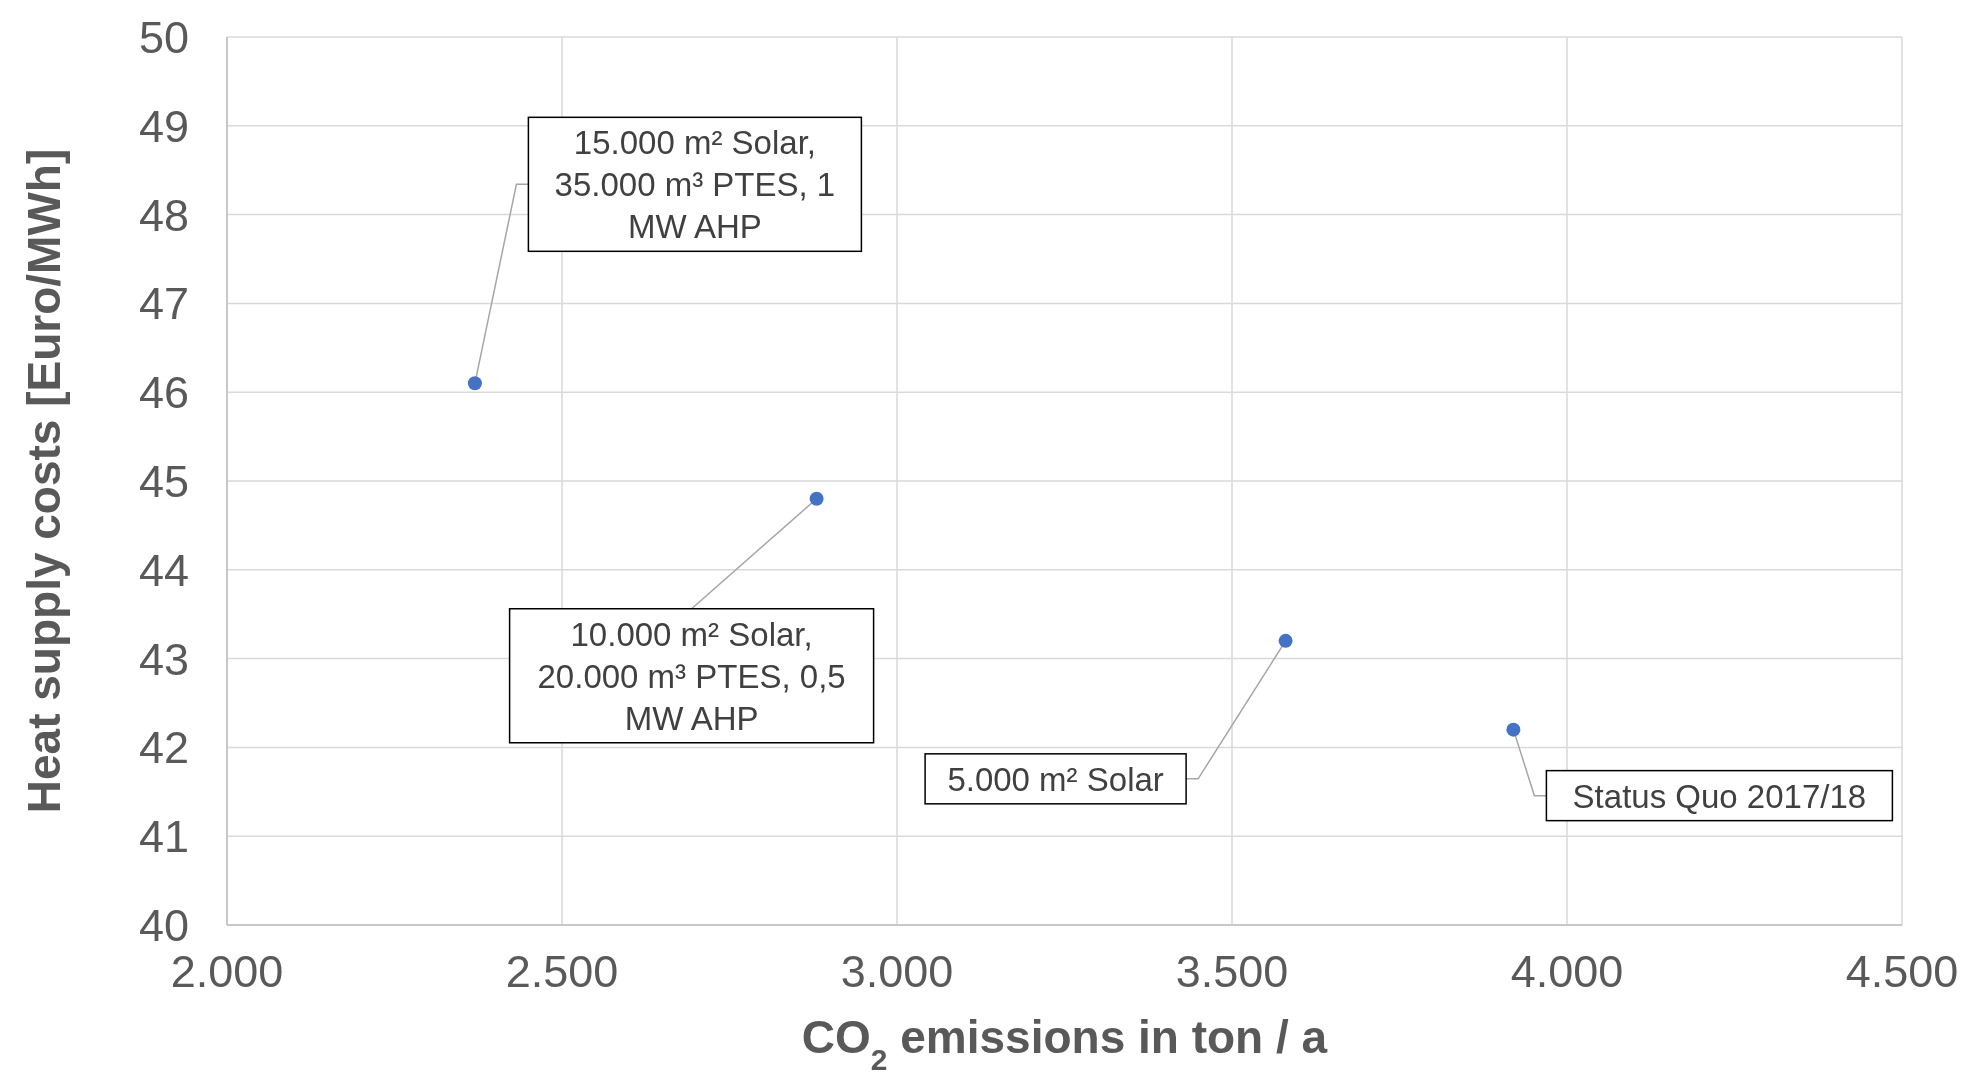 The image size is (1986, 1081). I want to click on x-tick-label: 3.000, so click(897, 971).